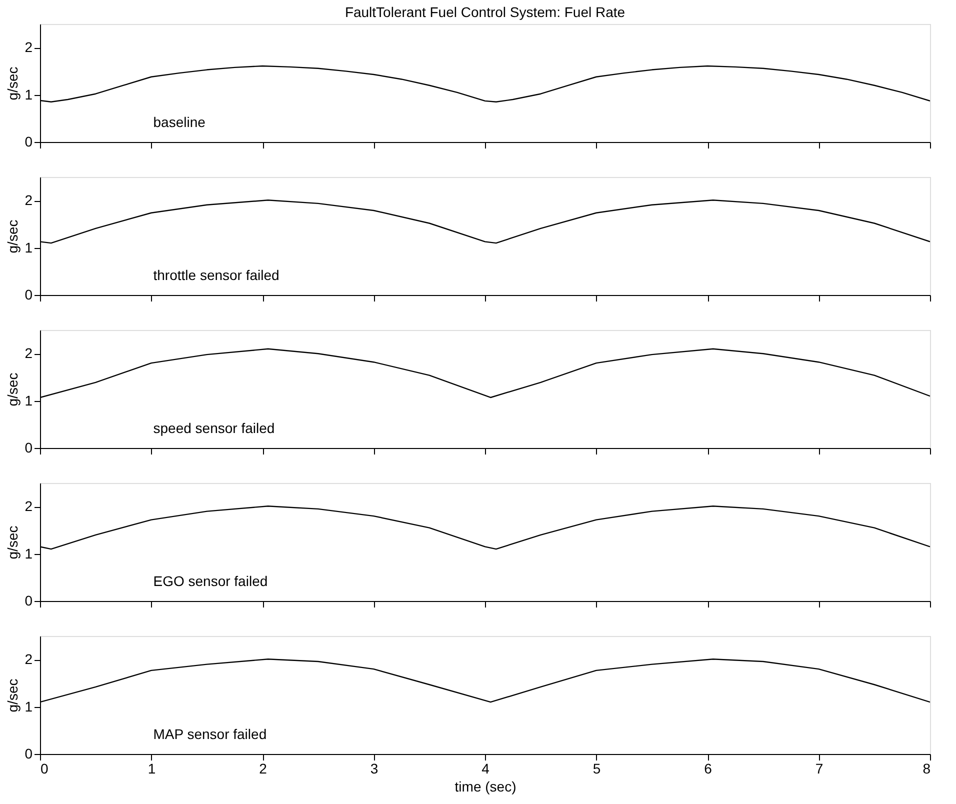 The height and width of the screenshot is (804, 956). Describe the element at coordinates (486, 768) in the screenshot. I see `x-tick-label: 4` at that location.